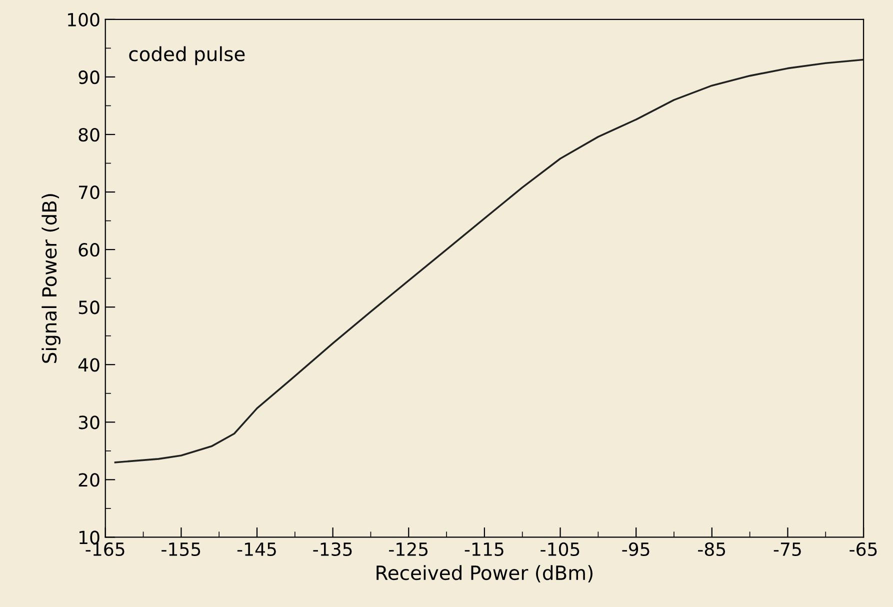 This screenshot has height=607, width=893. What do you see at coordinates (89, 307) in the screenshot?
I see `y-tick-label: 50` at bounding box center [89, 307].